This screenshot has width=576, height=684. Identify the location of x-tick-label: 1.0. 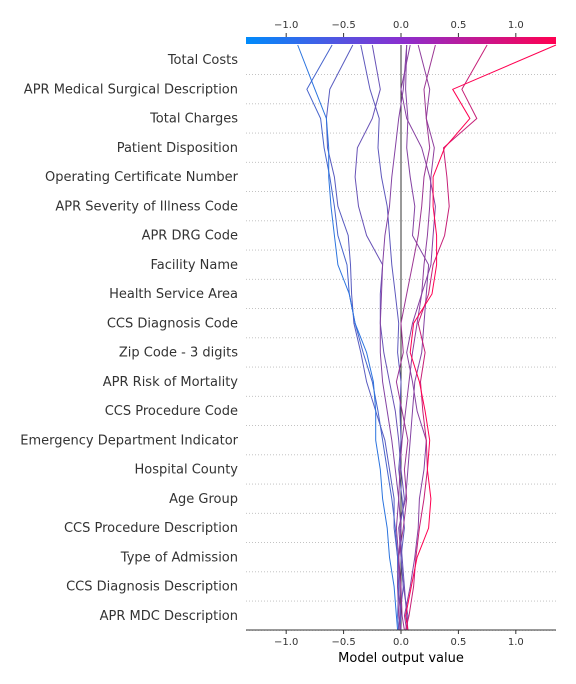
(516, 642).